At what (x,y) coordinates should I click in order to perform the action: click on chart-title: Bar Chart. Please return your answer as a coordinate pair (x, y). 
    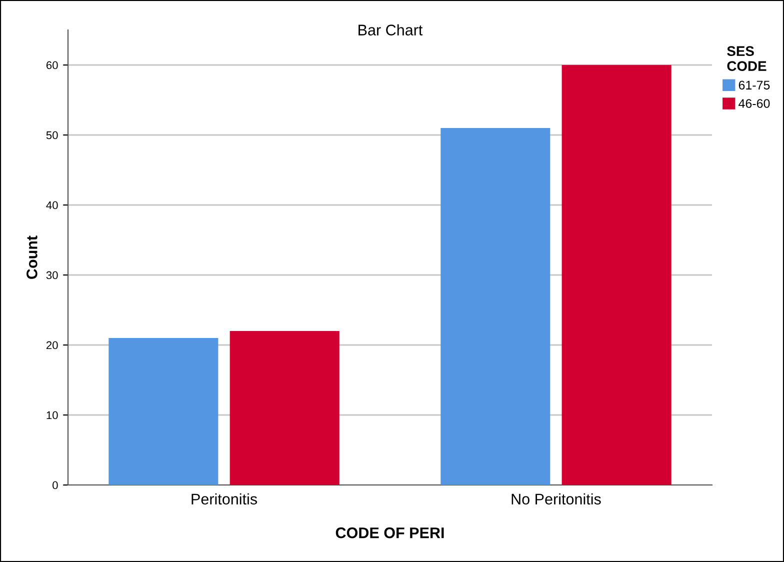
    Looking at the image, I should click on (390, 30).